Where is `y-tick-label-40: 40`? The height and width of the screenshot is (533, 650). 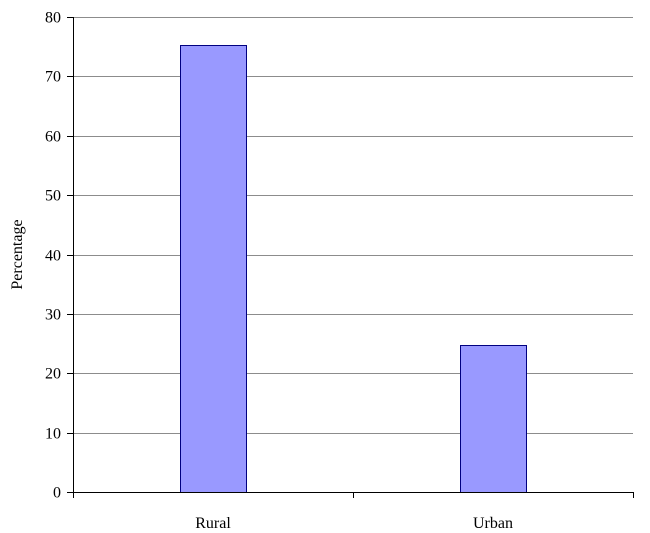
y-tick-label-40: 40 is located at coordinates (53, 256).